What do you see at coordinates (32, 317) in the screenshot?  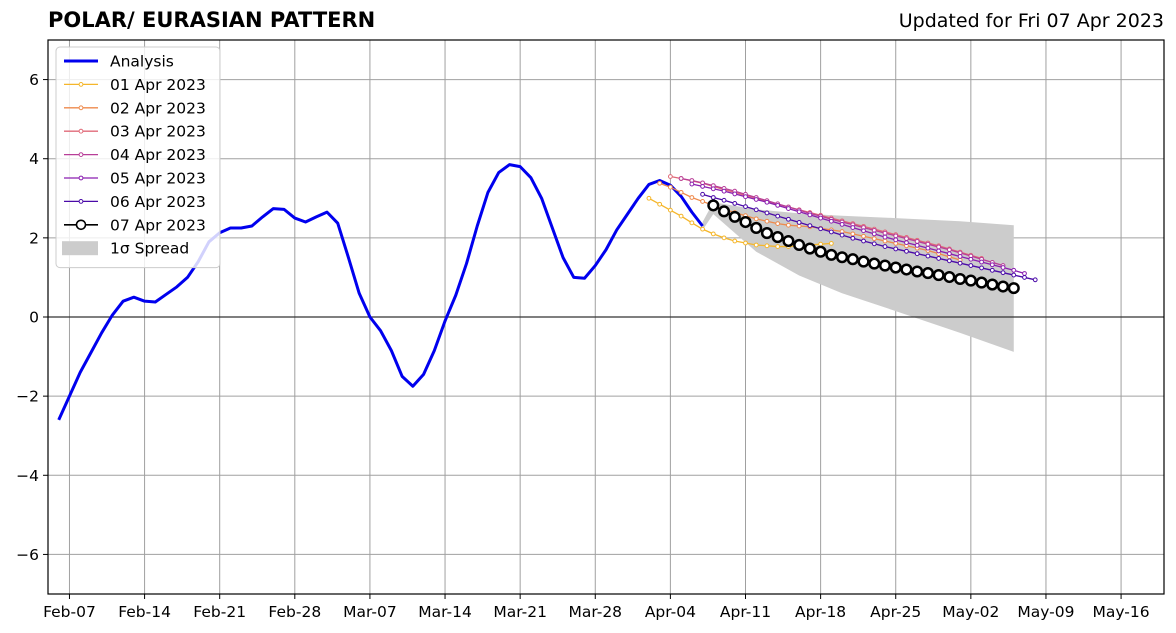 I see `y-axis: −6 −4 −2 0 2 4 6` at bounding box center [32, 317].